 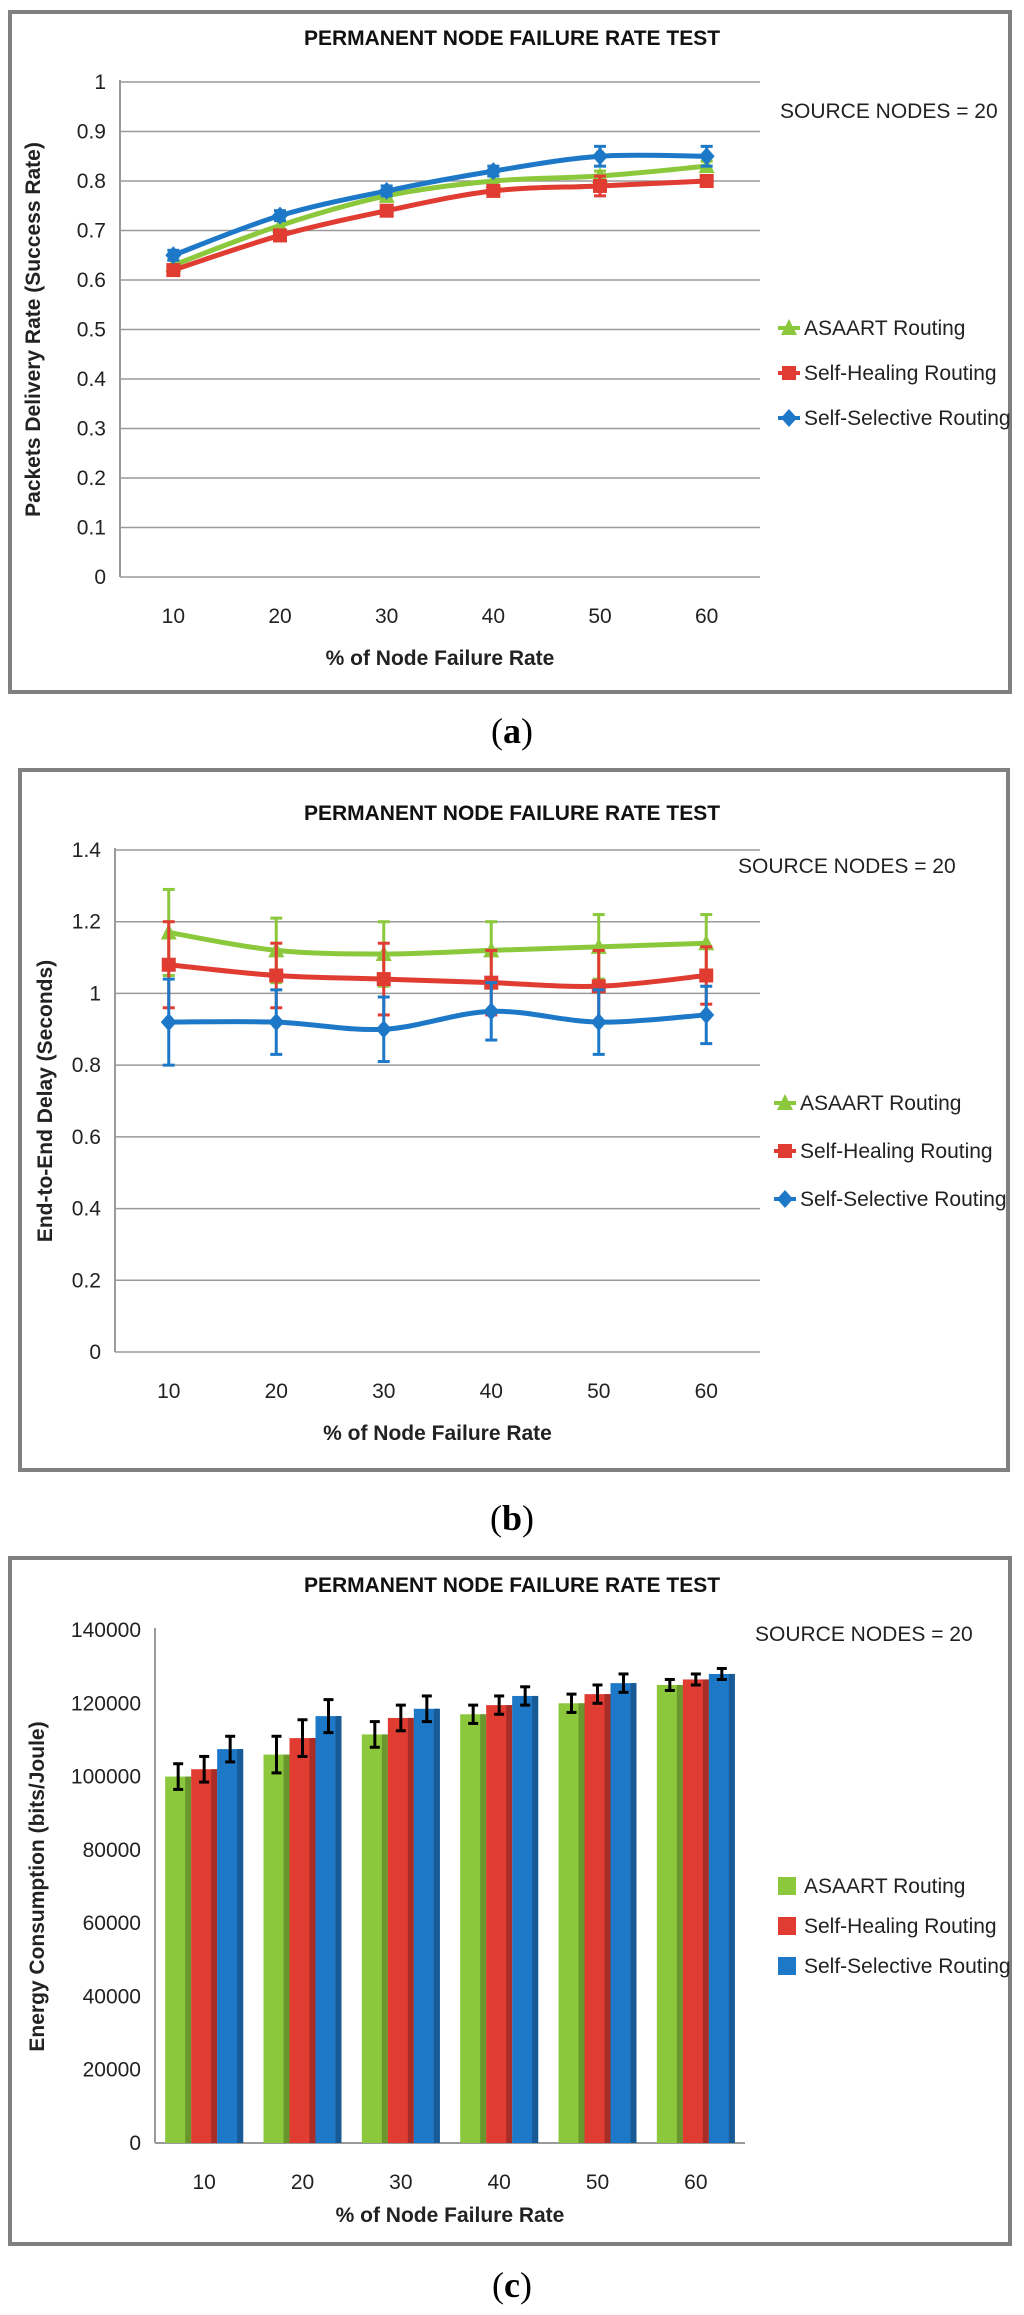 What do you see at coordinates (91, 330) in the screenshot?
I see `chart-a-y-tick-label: 0.5` at bounding box center [91, 330].